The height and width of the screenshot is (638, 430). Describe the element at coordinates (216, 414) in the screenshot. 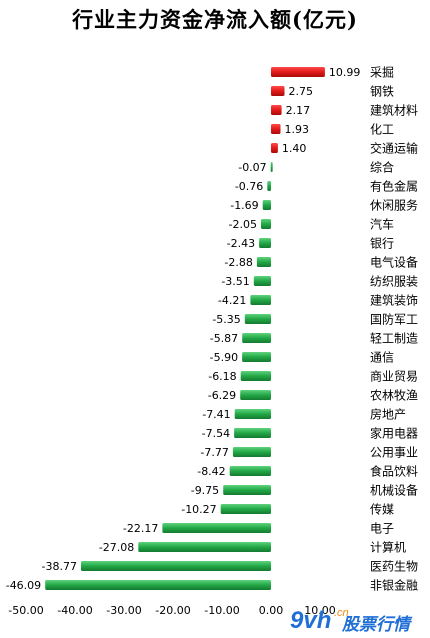

I see `value-label: -7.41` at that location.